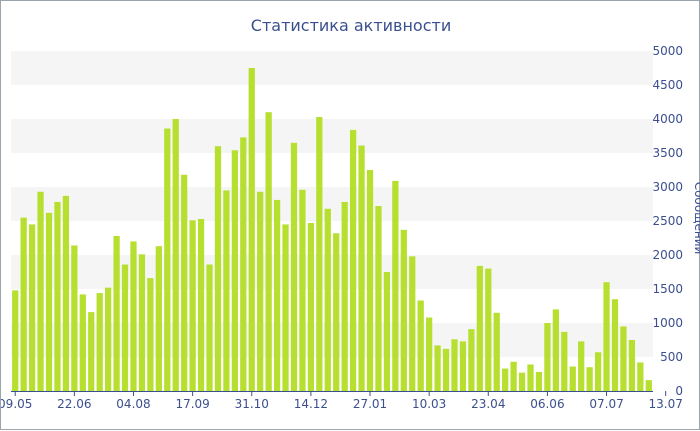 The width and height of the screenshot is (700, 431). Describe the element at coordinates (667, 255) in the screenshot. I see `y-tick-label: 2000` at that location.